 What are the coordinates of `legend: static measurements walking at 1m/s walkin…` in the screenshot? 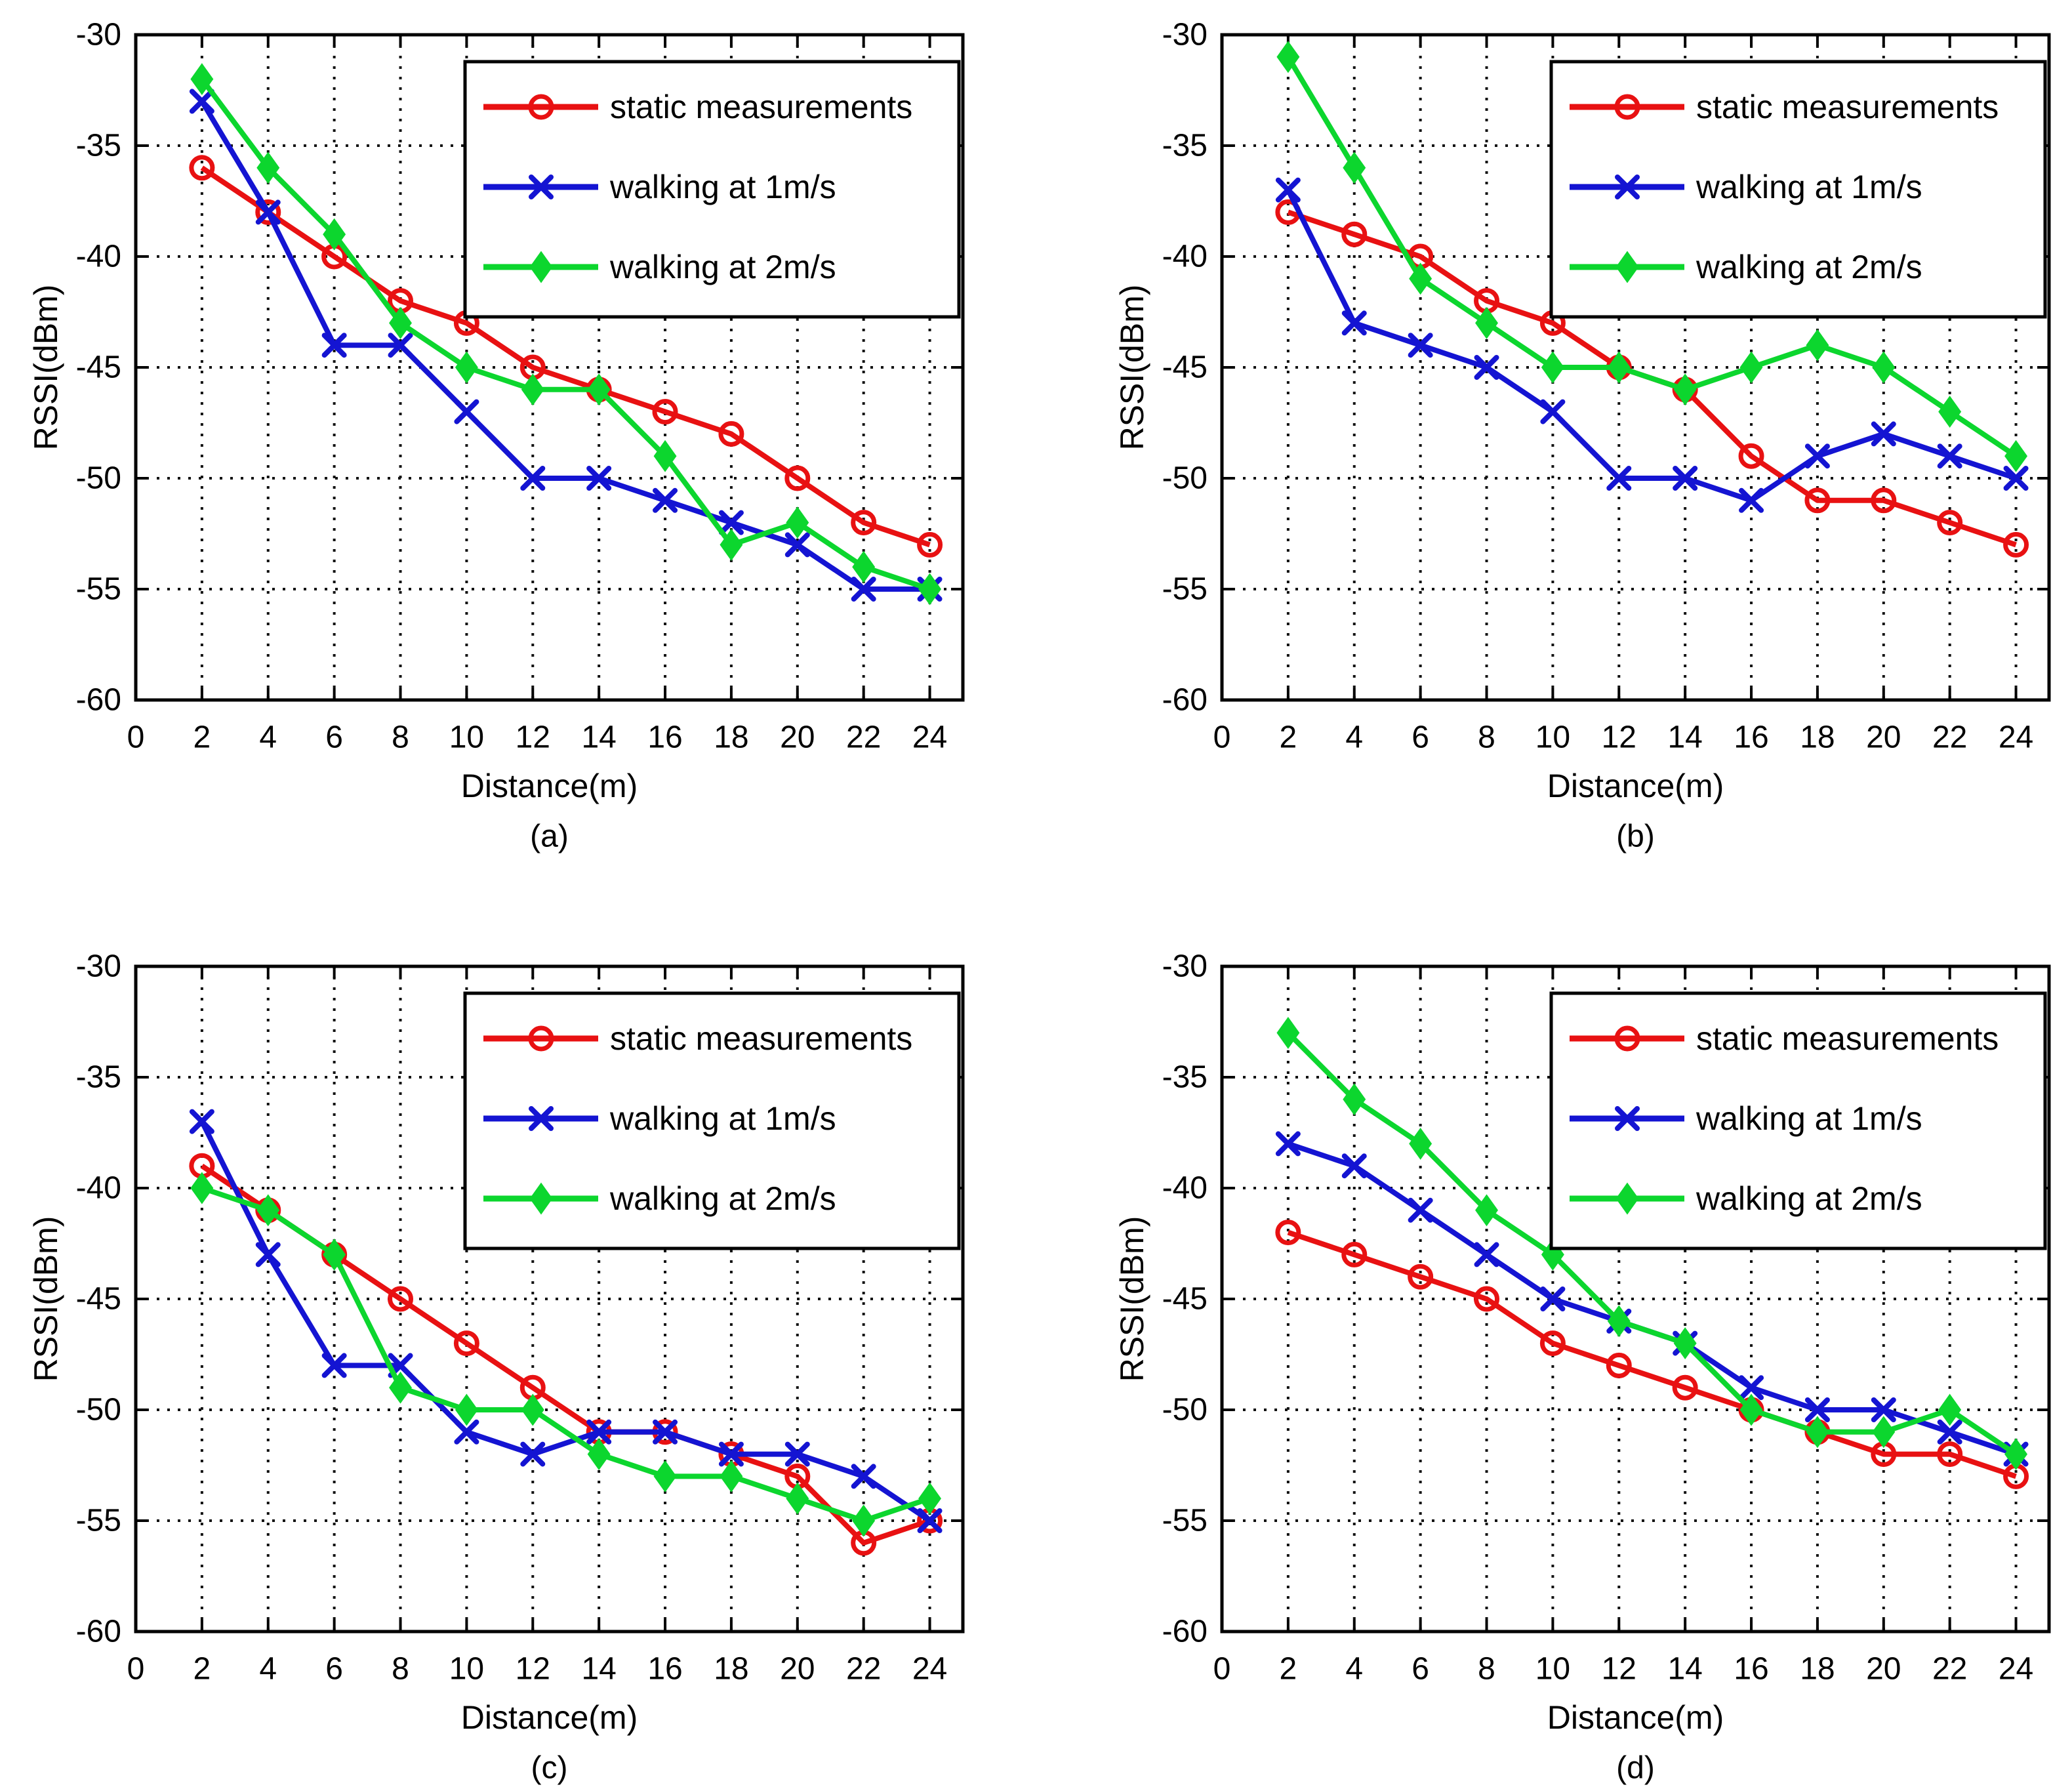 It's located at (712, 189).